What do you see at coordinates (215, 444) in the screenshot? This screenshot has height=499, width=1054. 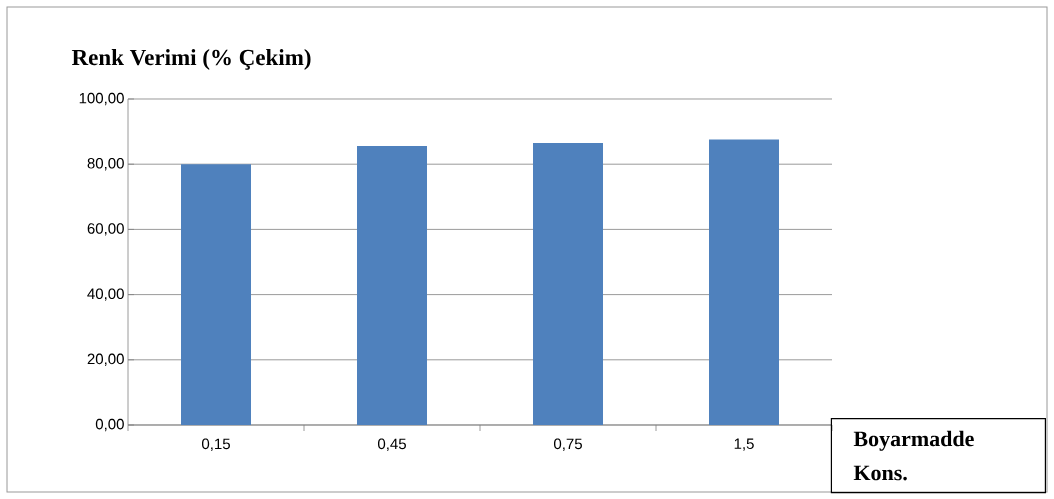 I see `x-tick-label: 0,15` at bounding box center [215, 444].